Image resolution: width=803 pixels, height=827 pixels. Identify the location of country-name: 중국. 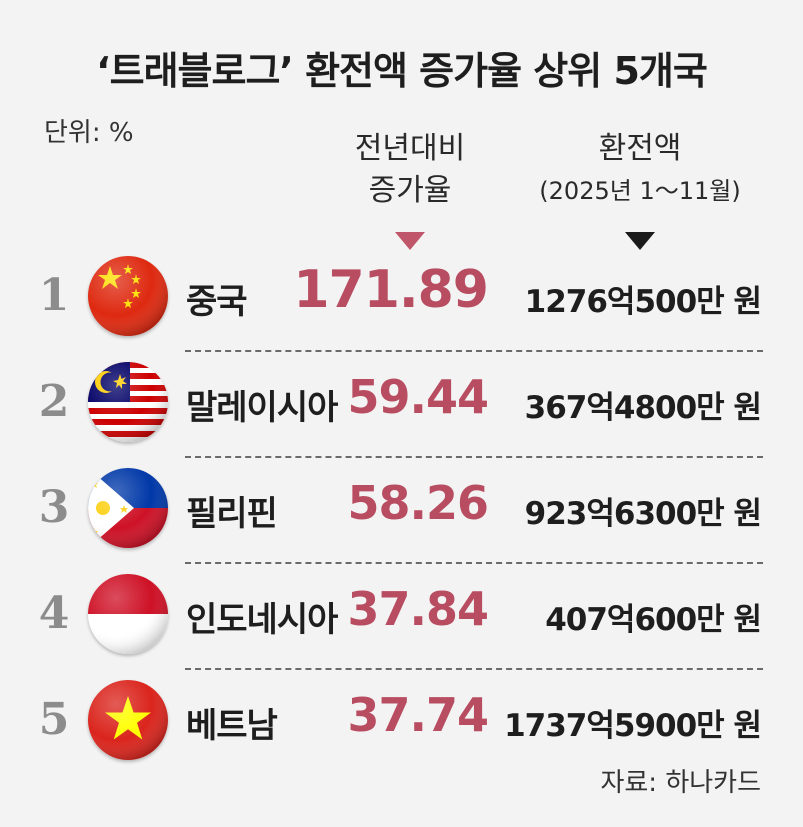
(217, 302).